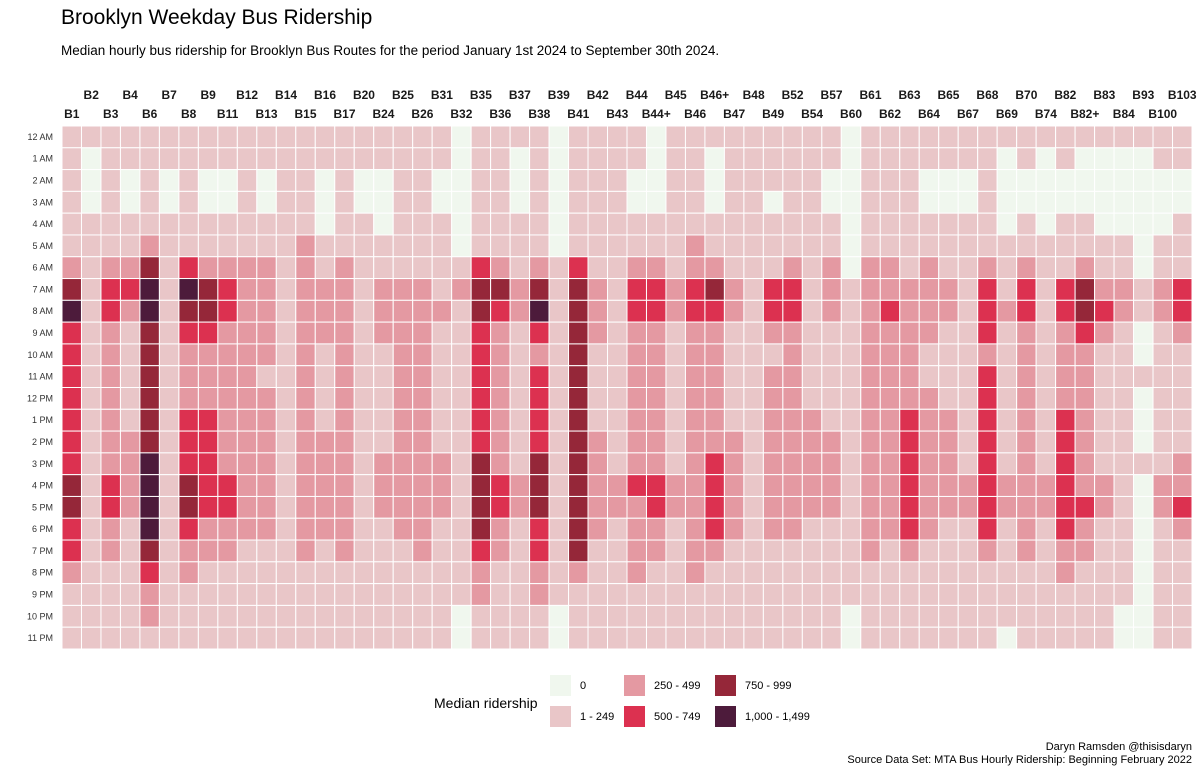  I want to click on cell-B15-10AM, so click(305, 355).